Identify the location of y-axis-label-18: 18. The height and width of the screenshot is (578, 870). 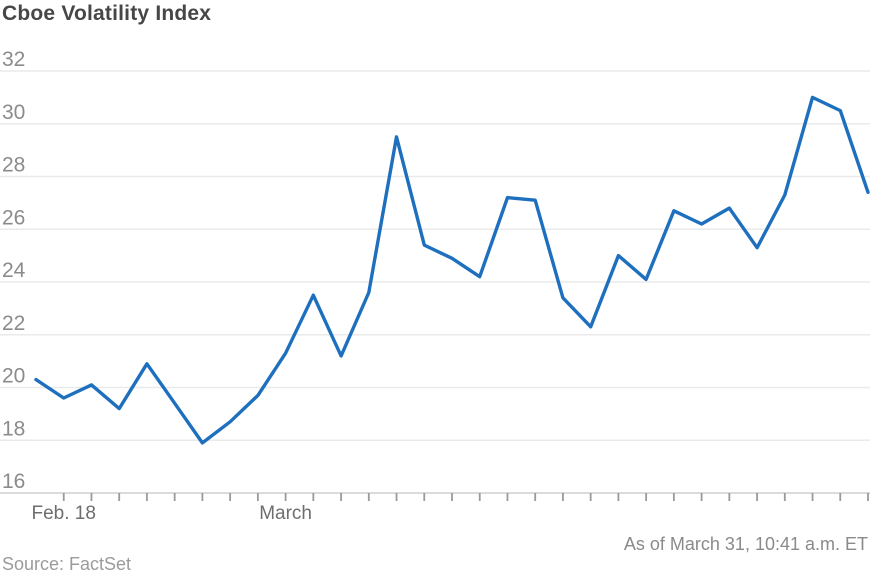
(13, 428).